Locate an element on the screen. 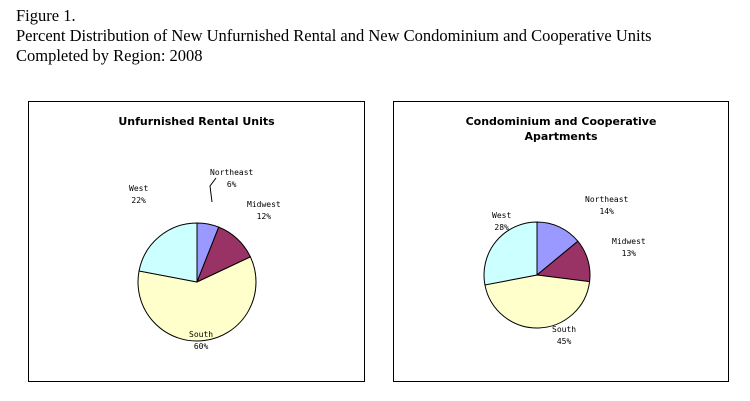 This screenshot has width=750, height=401. slice-label-value: 22% is located at coordinates (138, 200).